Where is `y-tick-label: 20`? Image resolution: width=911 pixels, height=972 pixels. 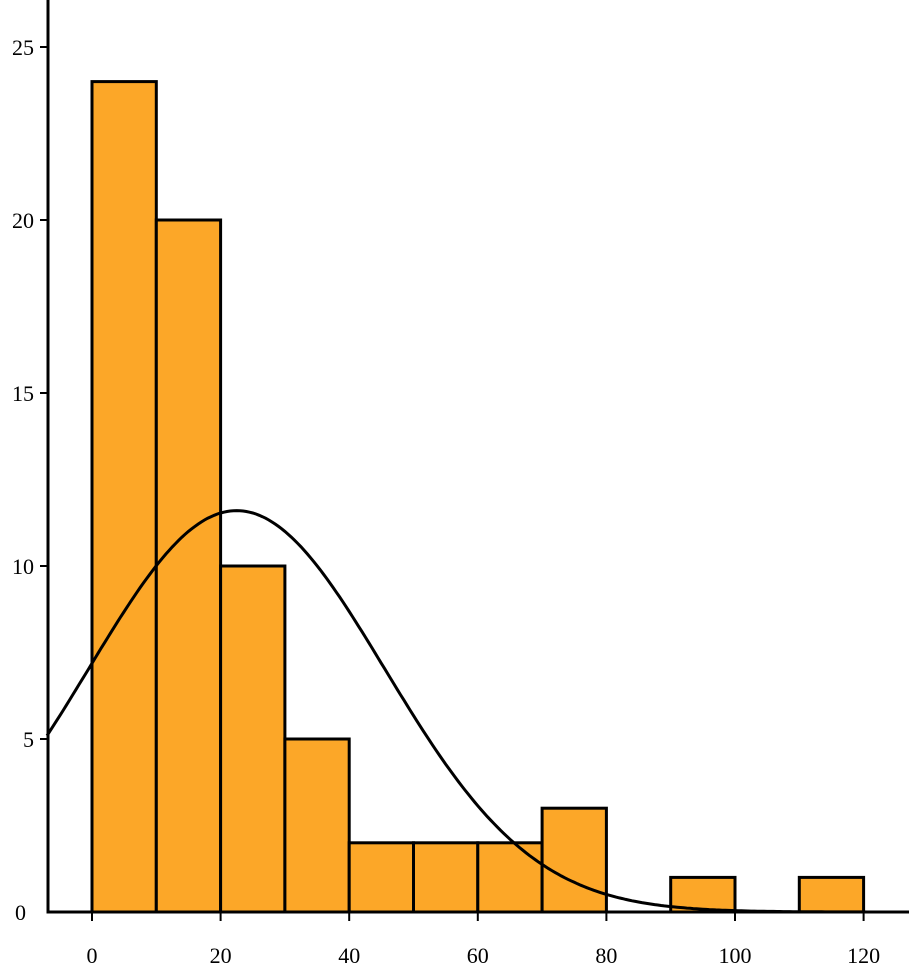
y-tick-label: 20 is located at coordinates (23, 220).